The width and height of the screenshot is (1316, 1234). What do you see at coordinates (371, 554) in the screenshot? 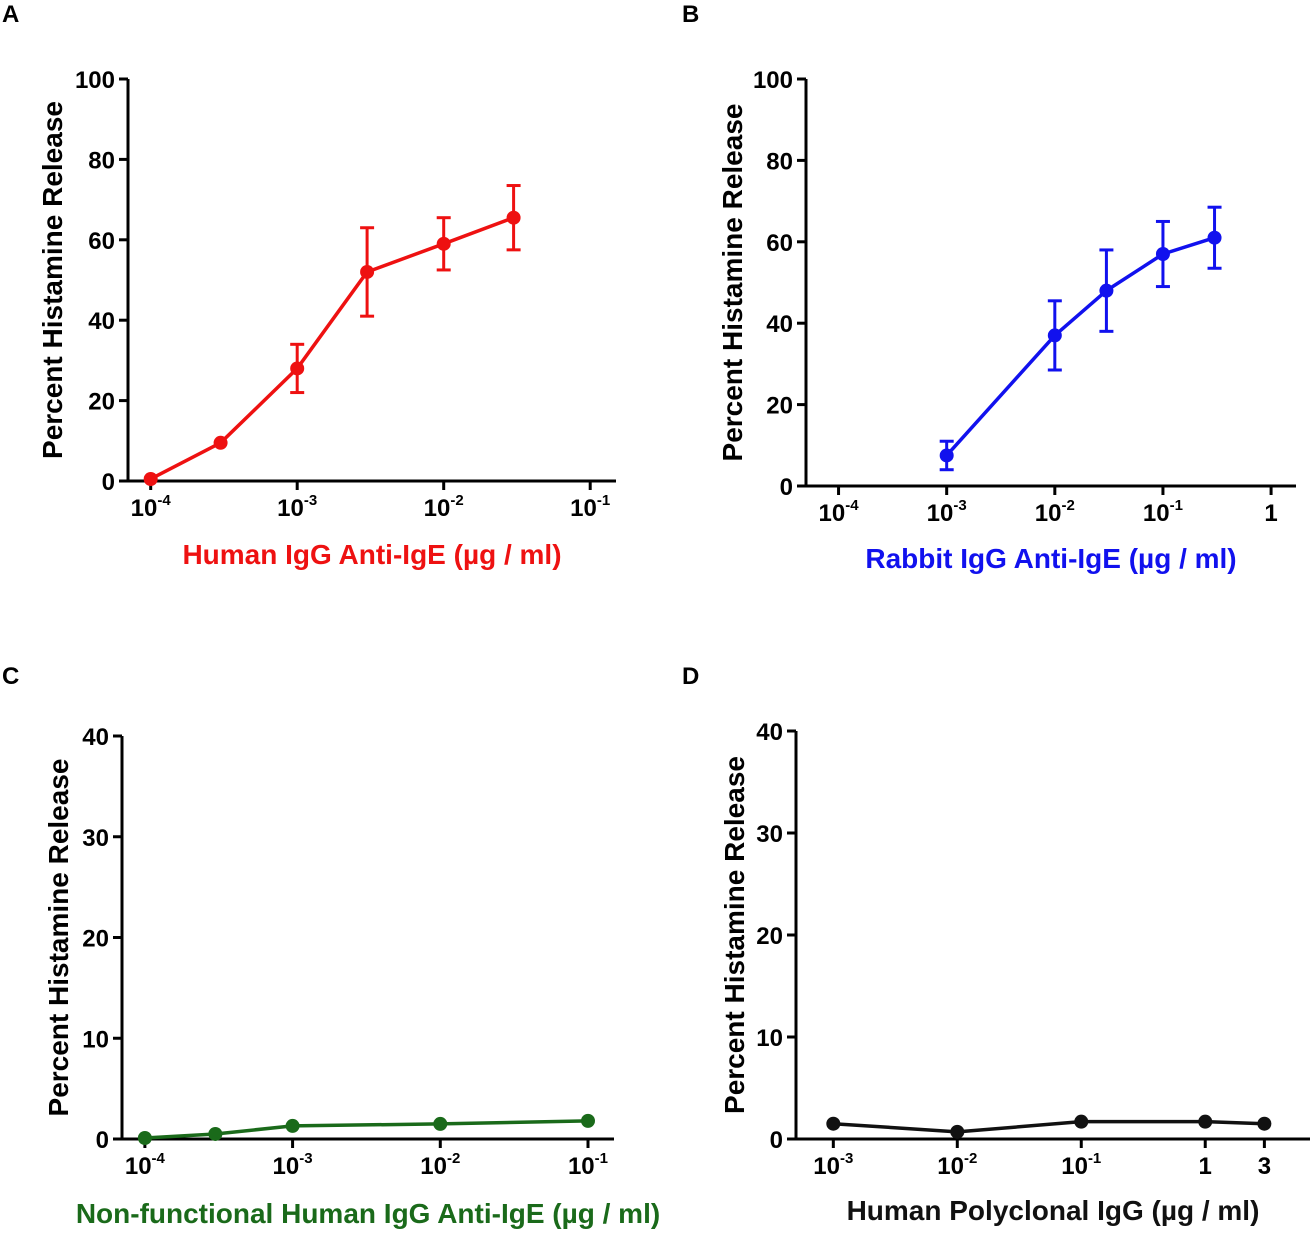
I see `x-axis-title: Human IgG Anti-IgE (µg / ml)` at bounding box center [371, 554].